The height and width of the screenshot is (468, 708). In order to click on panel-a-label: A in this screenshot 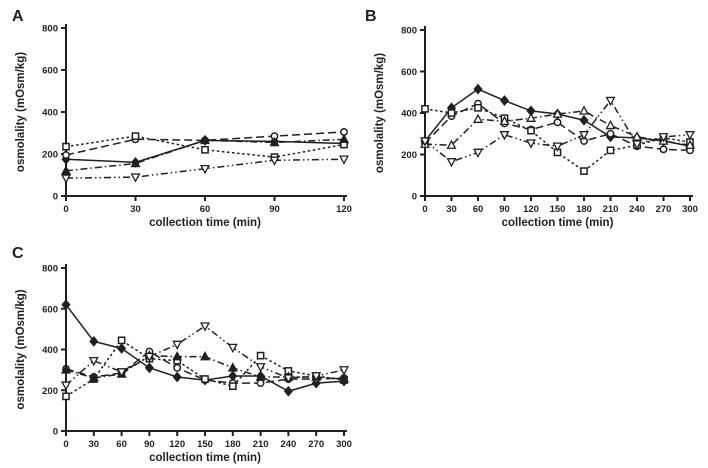, I will do `click(18, 16)`.